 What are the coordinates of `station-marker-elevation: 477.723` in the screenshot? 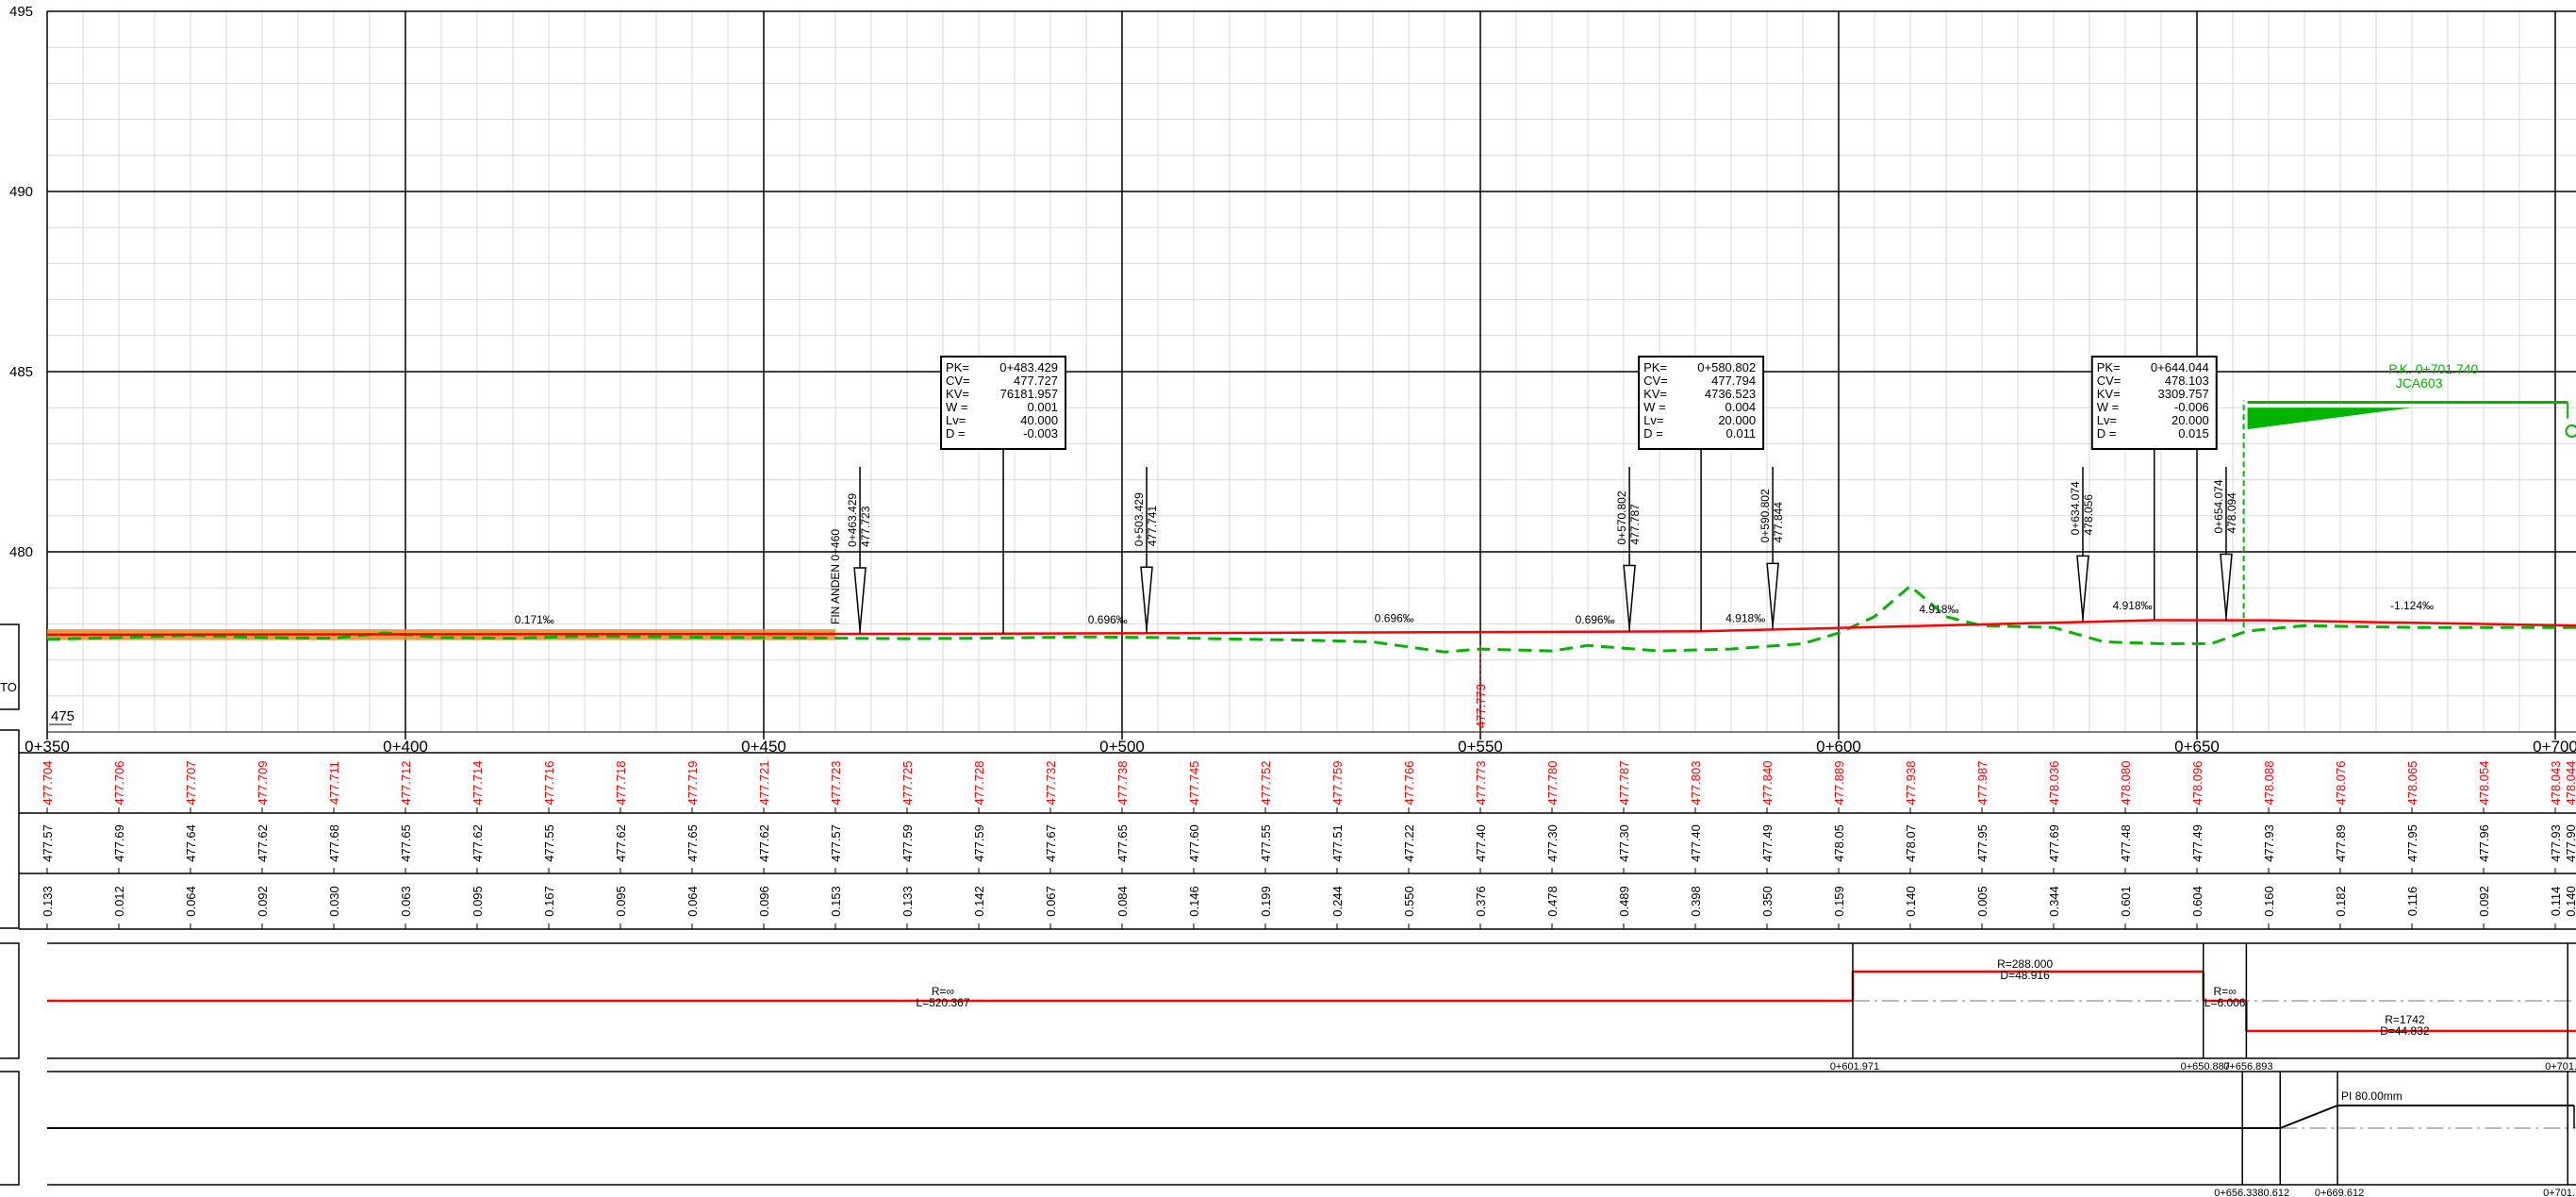 It's located at (865, 526).